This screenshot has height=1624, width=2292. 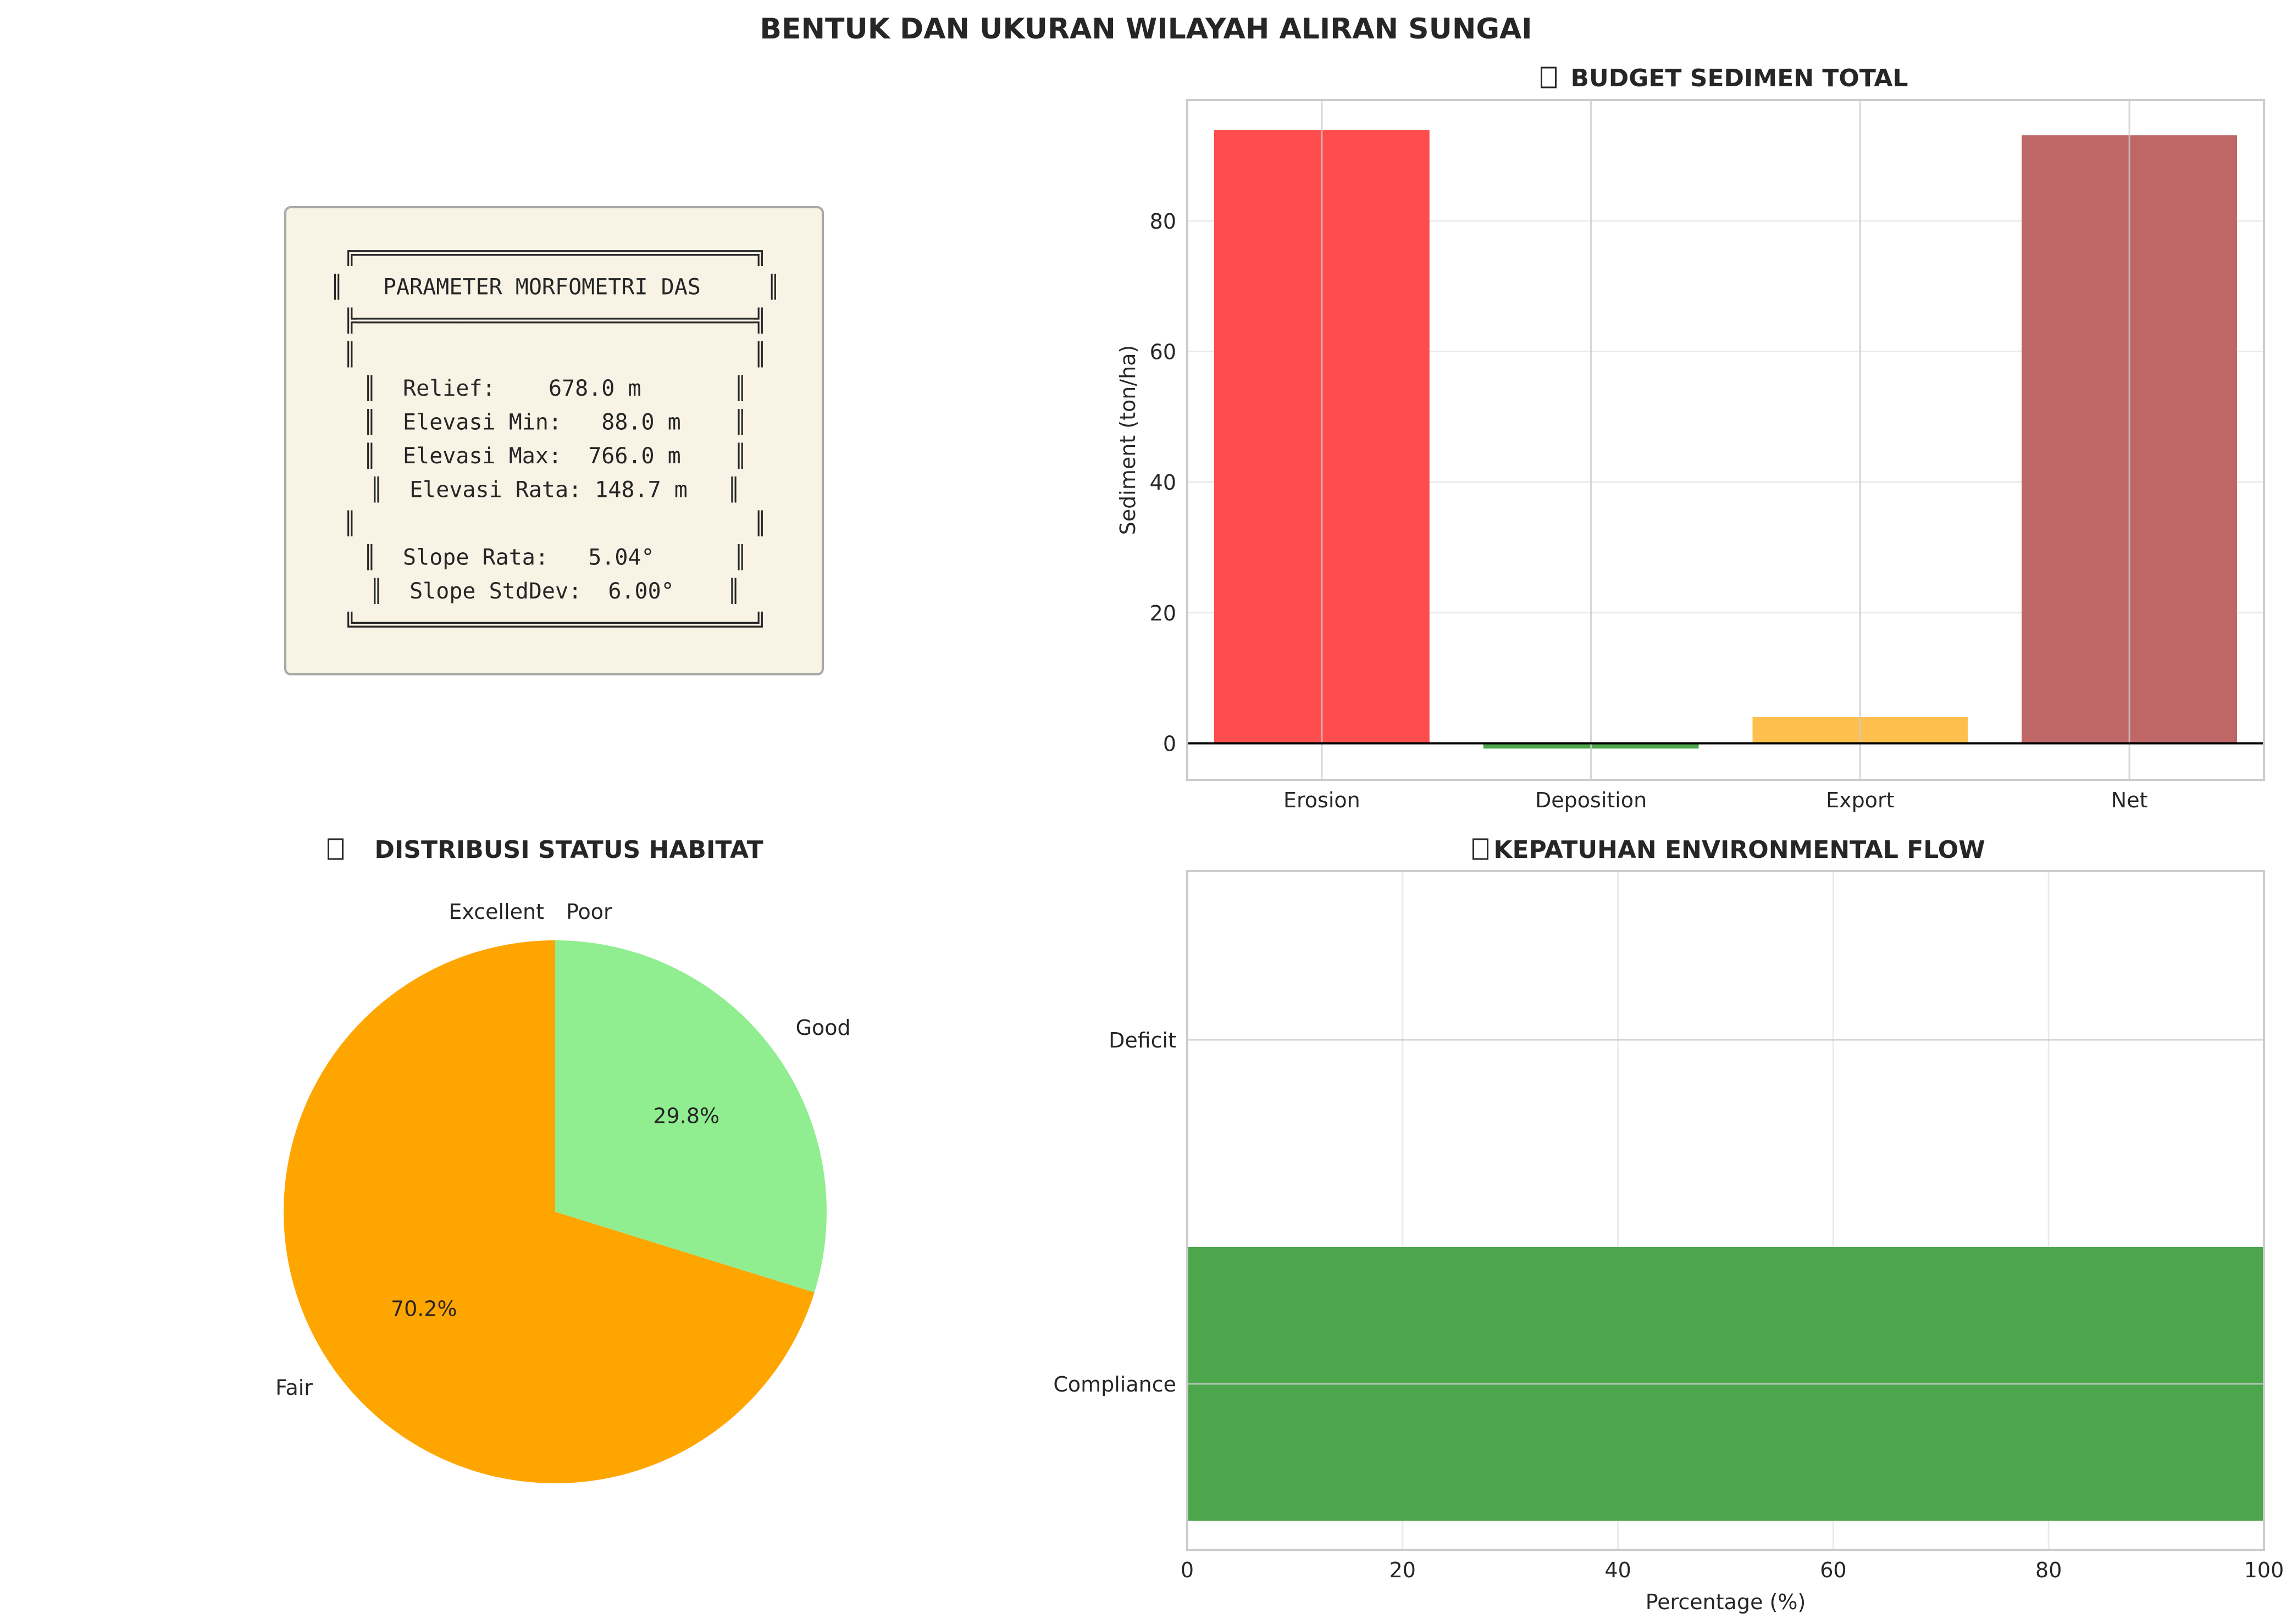 What do you see at coordinates (1726, 1602) in the screenshot?
I see `x-axis-label: Percentage (%)` at bounding box center [1726, 1602].